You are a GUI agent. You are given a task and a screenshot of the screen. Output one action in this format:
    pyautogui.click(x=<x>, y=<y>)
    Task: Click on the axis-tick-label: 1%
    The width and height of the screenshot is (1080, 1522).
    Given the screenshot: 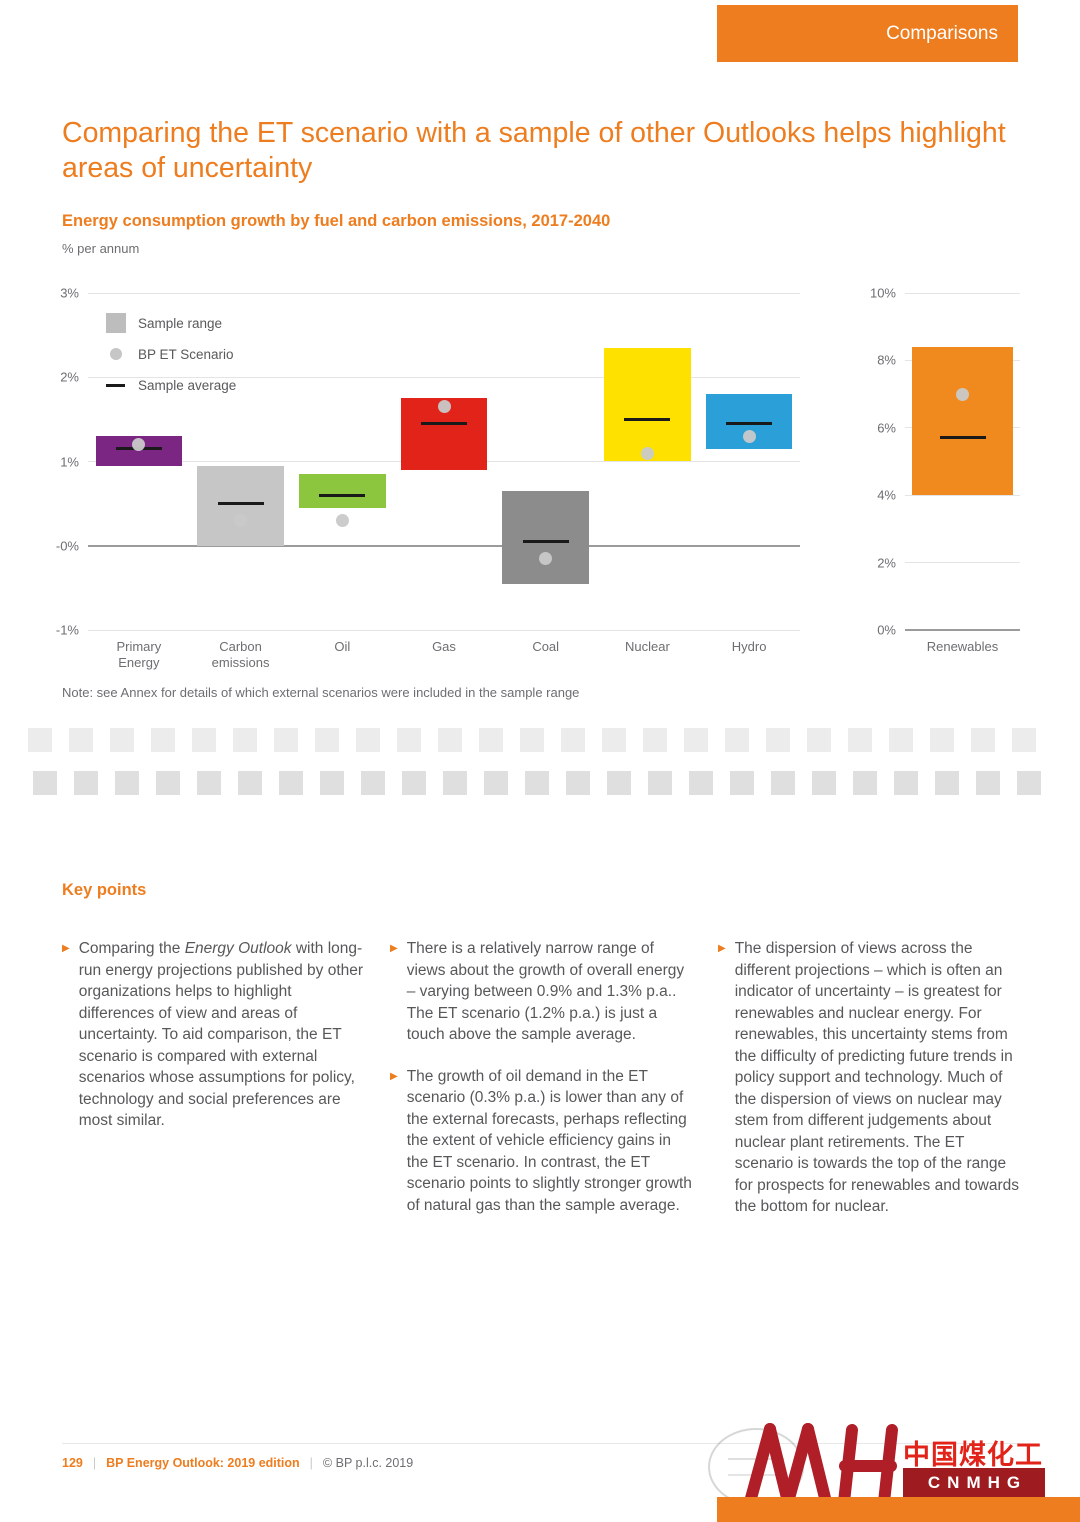 What is the action you would take?
    pyautogui.click(x=69, y=461)
    